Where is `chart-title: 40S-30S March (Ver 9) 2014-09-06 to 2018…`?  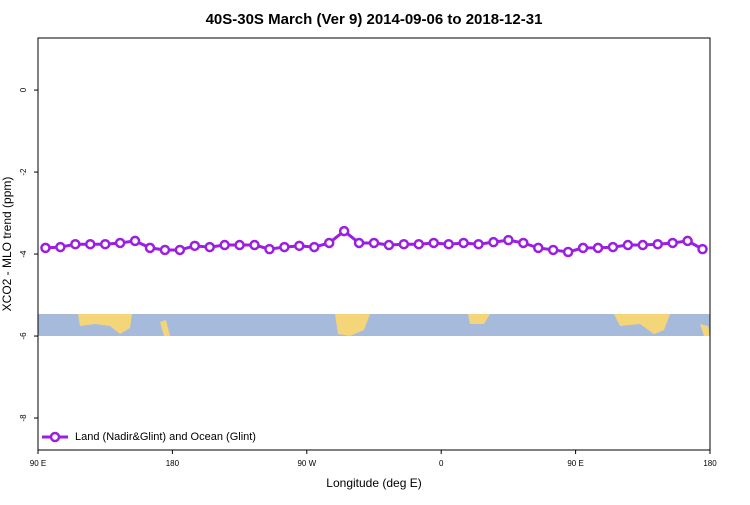
chart-title: 40S-30S March (Ver 9) 2014-09-06 to 2018… is located at coordinates (374, 19).